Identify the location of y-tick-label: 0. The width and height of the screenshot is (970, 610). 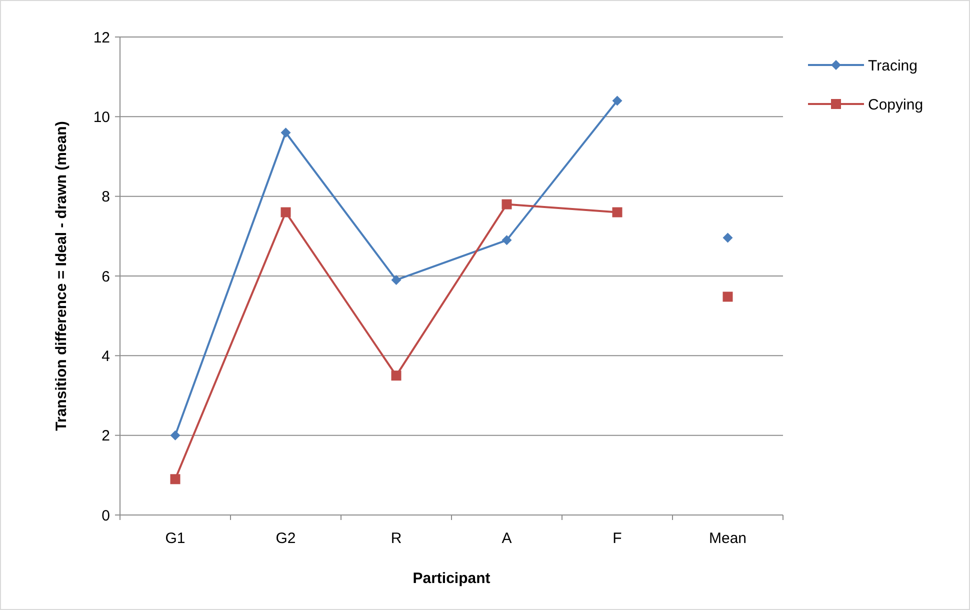
(106, 515).